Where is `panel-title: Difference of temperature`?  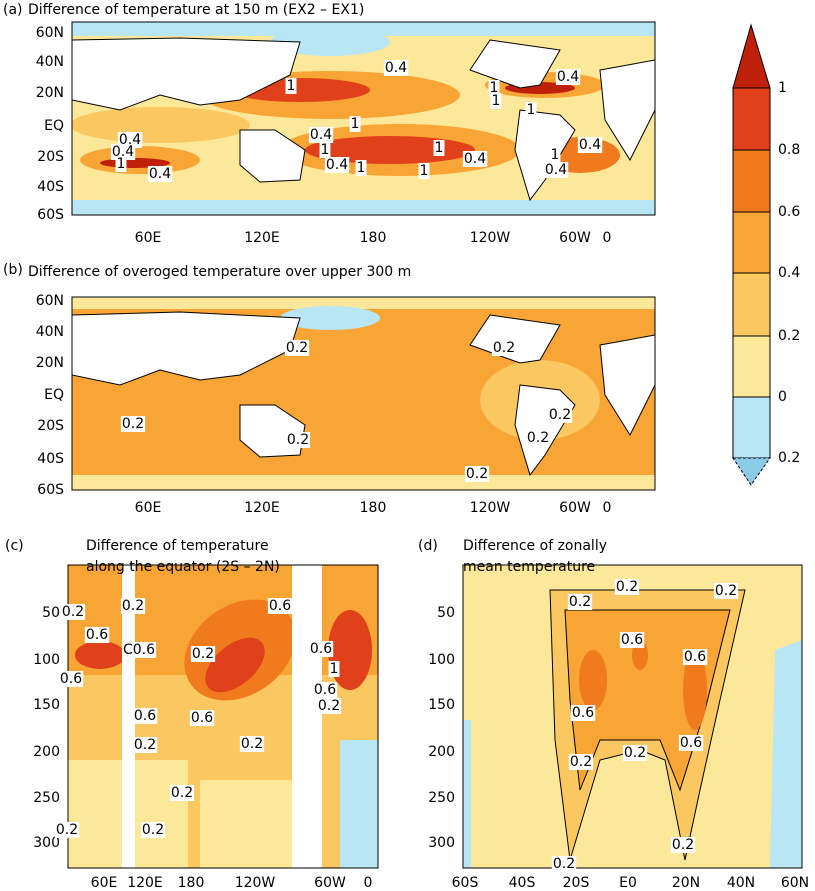
panel-title: Difference of temperature is located at coordinates (177, 546).